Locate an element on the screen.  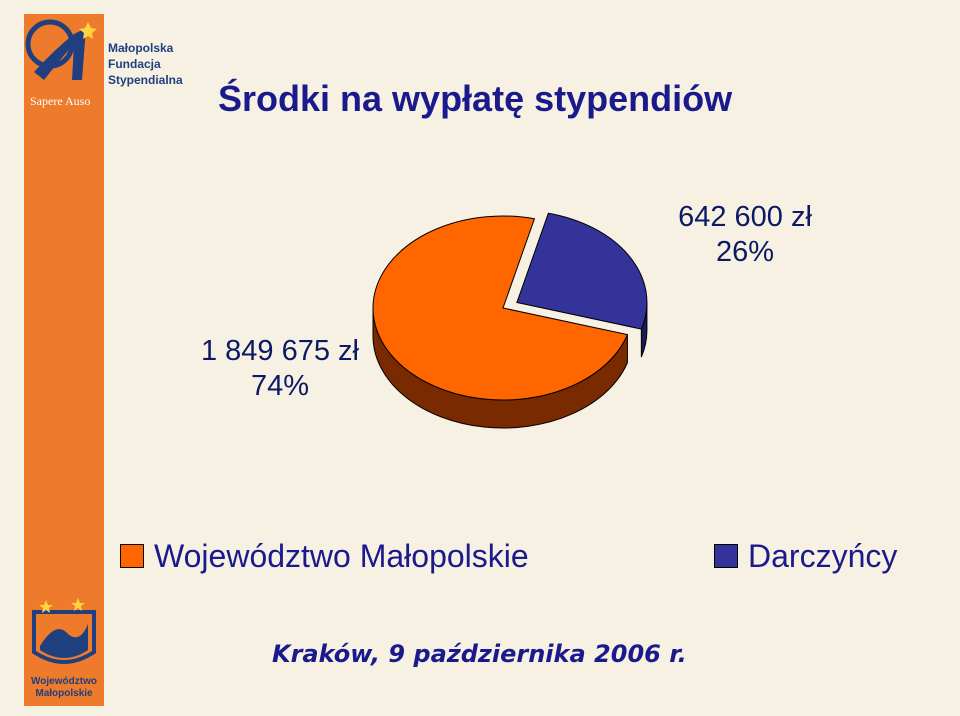
logo-line-1: Małopolska is located at coordinates (141, 48).